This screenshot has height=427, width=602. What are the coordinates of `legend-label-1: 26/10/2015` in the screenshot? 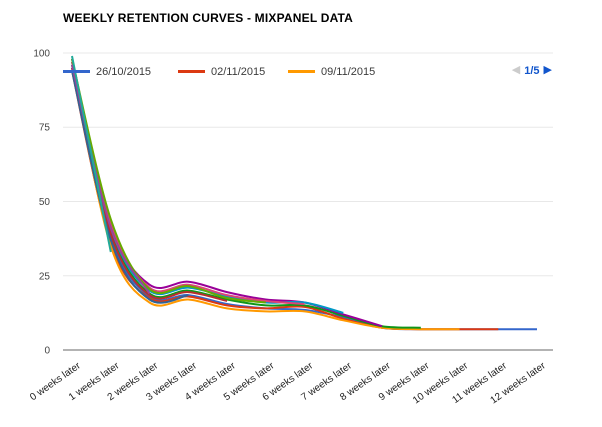 It's located at (124, 71).